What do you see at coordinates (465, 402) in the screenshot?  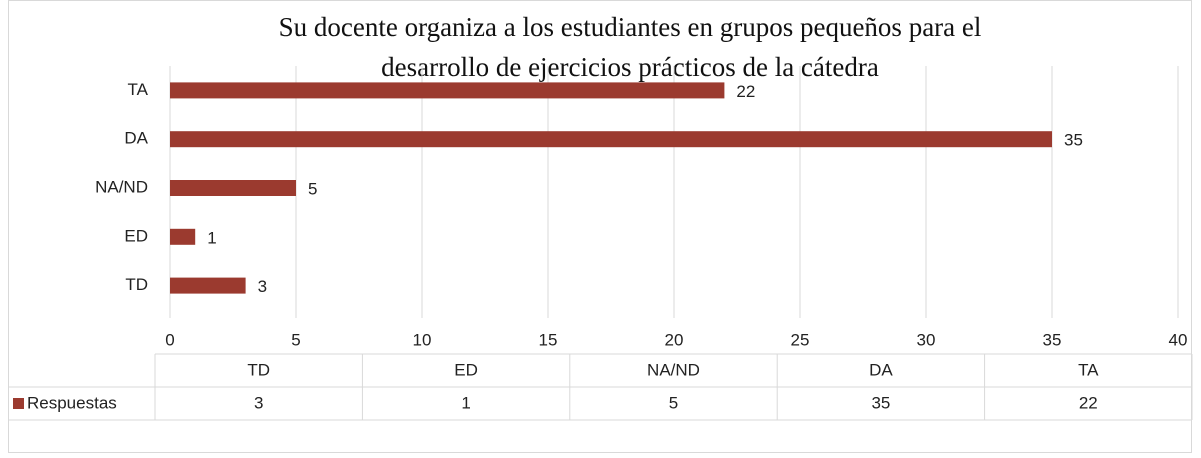 I see `table-value: 1` at bounding box center [465, 402].